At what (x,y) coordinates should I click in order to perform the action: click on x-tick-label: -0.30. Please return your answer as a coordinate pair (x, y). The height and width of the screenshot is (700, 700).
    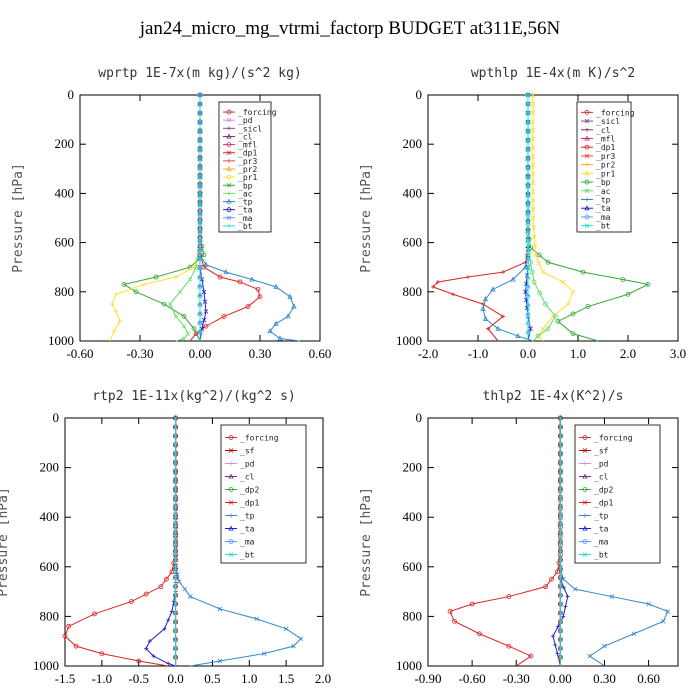
    Looking at the image, I should click on (139, 353).